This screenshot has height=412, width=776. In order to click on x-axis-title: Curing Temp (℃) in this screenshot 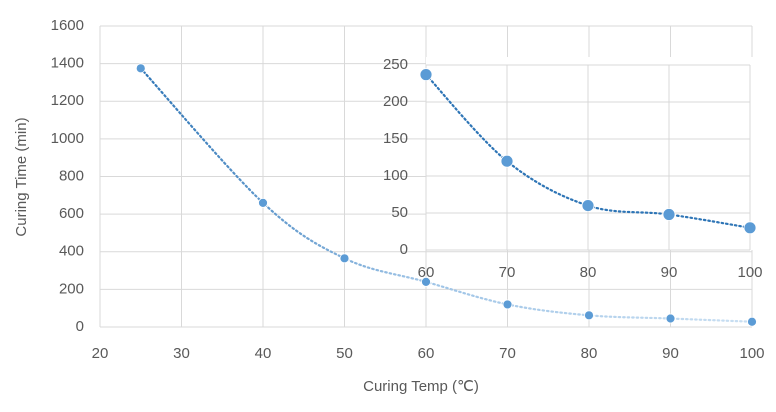, I will do `click(421, 386)`.